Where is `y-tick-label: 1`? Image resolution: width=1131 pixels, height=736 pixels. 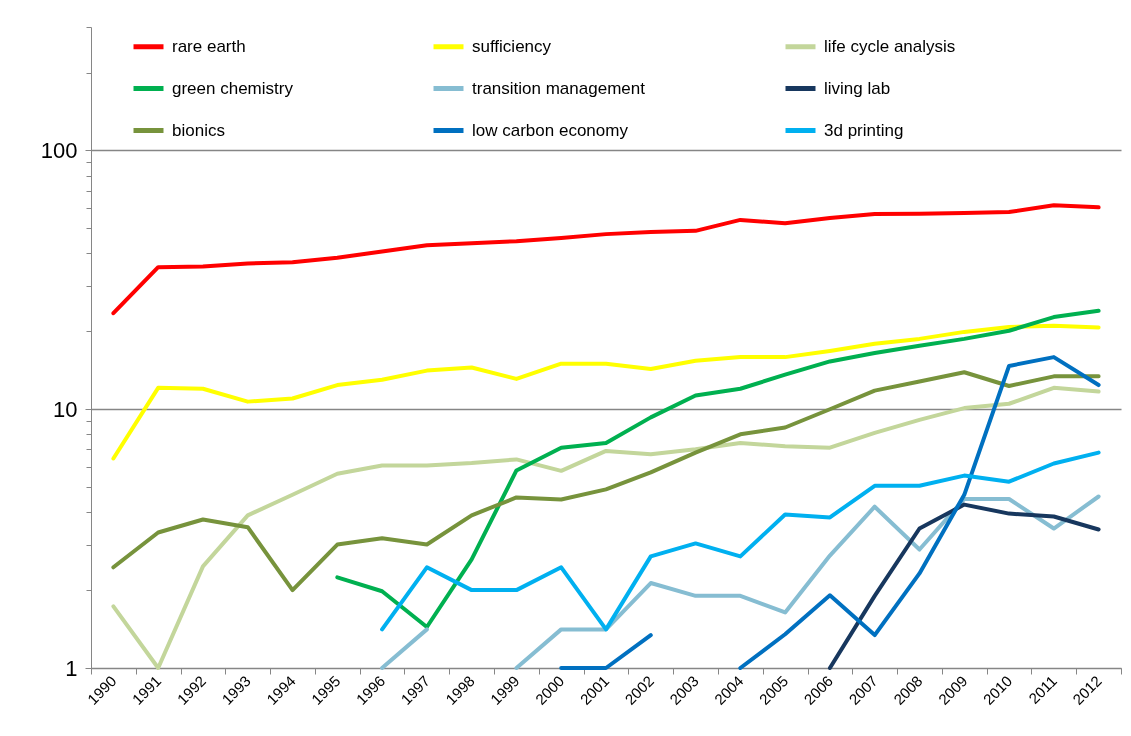
y-tick-label: 1 is located at coordinates (71, 668).